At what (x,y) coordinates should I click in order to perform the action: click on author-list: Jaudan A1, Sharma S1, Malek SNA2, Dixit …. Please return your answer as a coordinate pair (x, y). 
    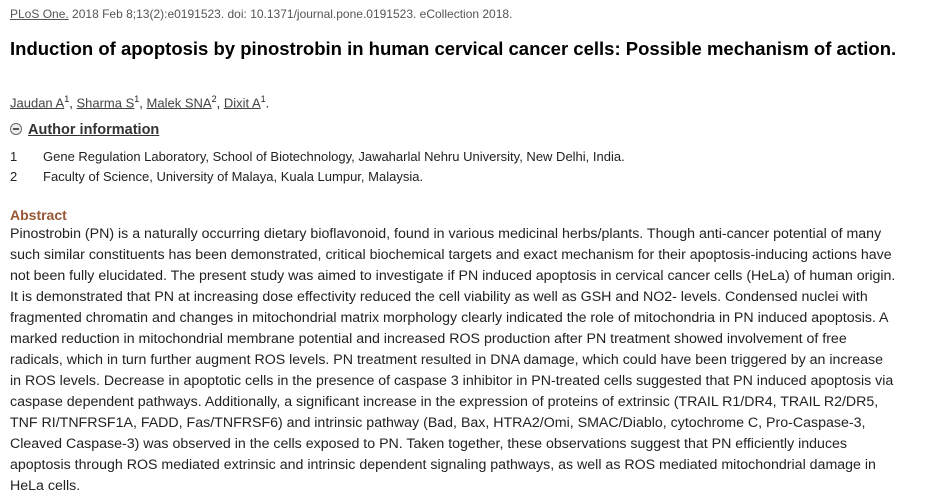
    Looking at the image, I should click on (139, 102).